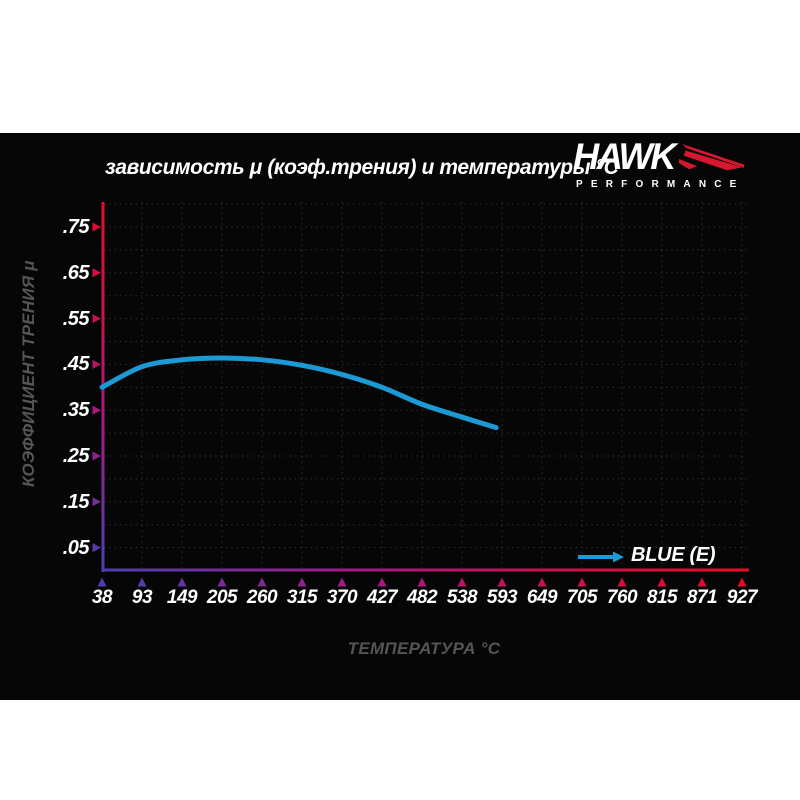 Image resolution: width=800 pixels, height=800 pixels. What do you see at coordinates (76, 272) in the screenshot?
I see `y-tick-label: .65` at bounding box center [76, 272].